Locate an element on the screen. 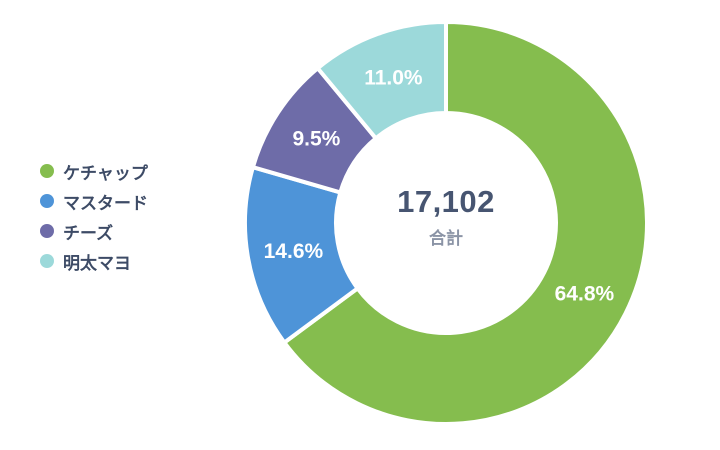 The image size is (720, 450). legend: ケチャップ マスタード チーズ 明太マヨ is located at coordinates (94, 216).